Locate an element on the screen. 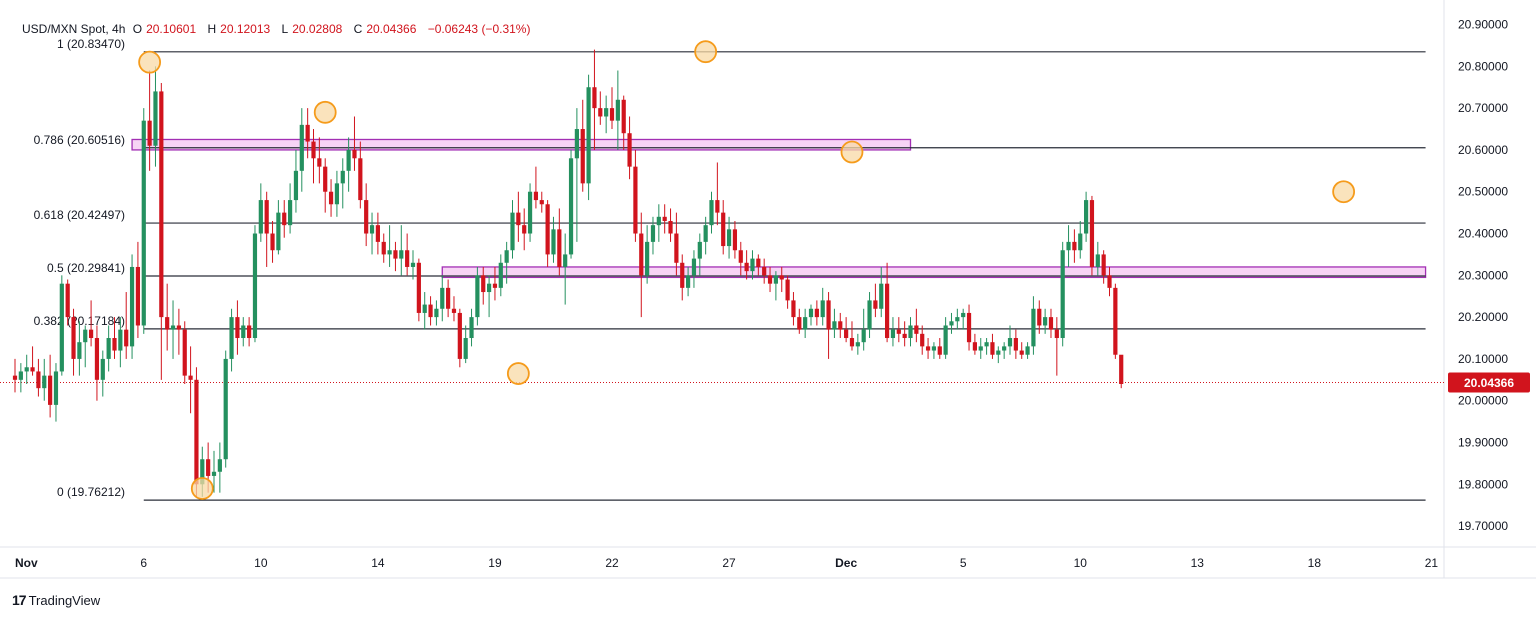  x-tick-label: 27 is located at coordinates (729, 563).